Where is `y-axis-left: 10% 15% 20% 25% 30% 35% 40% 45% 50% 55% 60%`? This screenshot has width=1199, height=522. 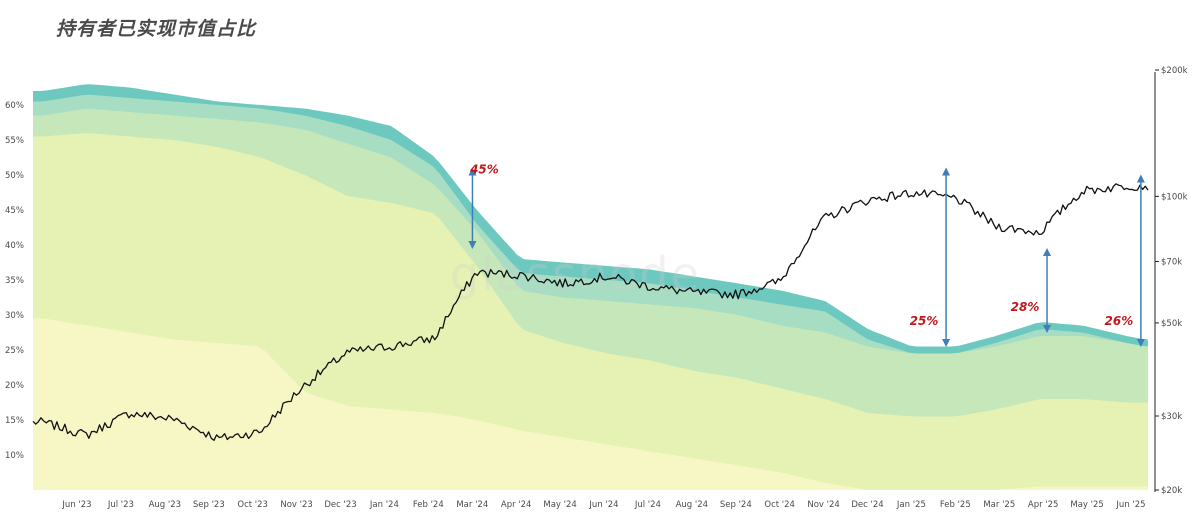
y-axis-left: 10% 15% 20% 25% 30% 35% 40% 45% 50% 55% 60% is located at coordinates (14, 281).